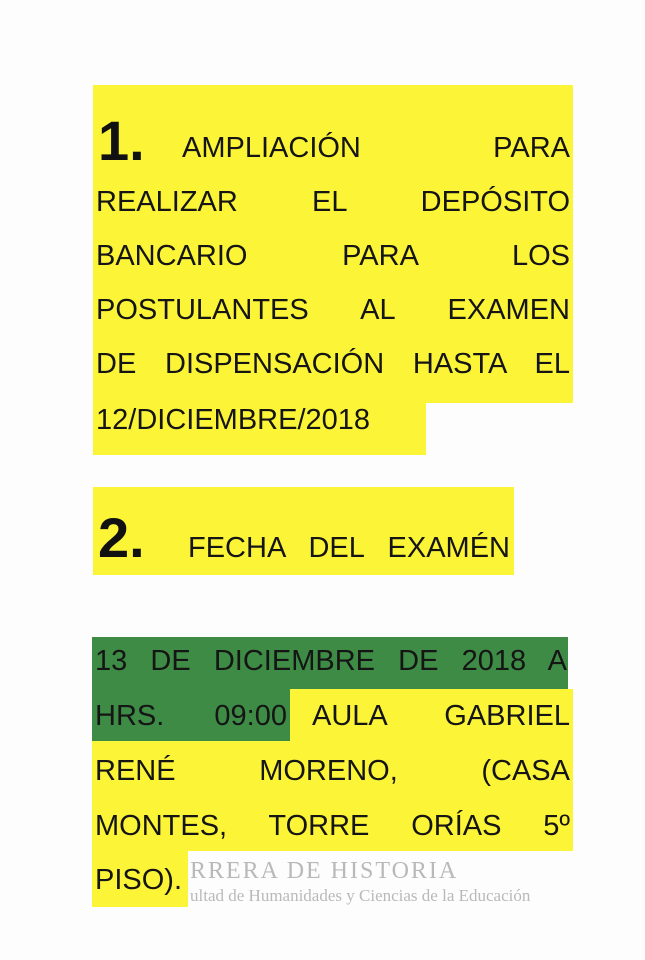 This screenshot has height=960, width=645. I want to click on text-line: PISO)., so click(139, 880).